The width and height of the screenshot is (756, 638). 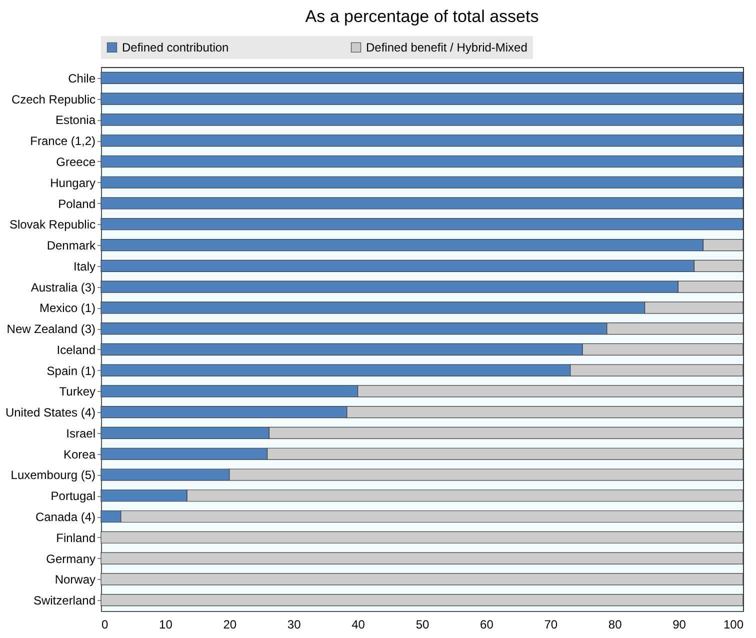 What do you see at coordinates (423, 625) in the screenshot?
I see `x-tick-label: 50` at bounding box center [423, 625].